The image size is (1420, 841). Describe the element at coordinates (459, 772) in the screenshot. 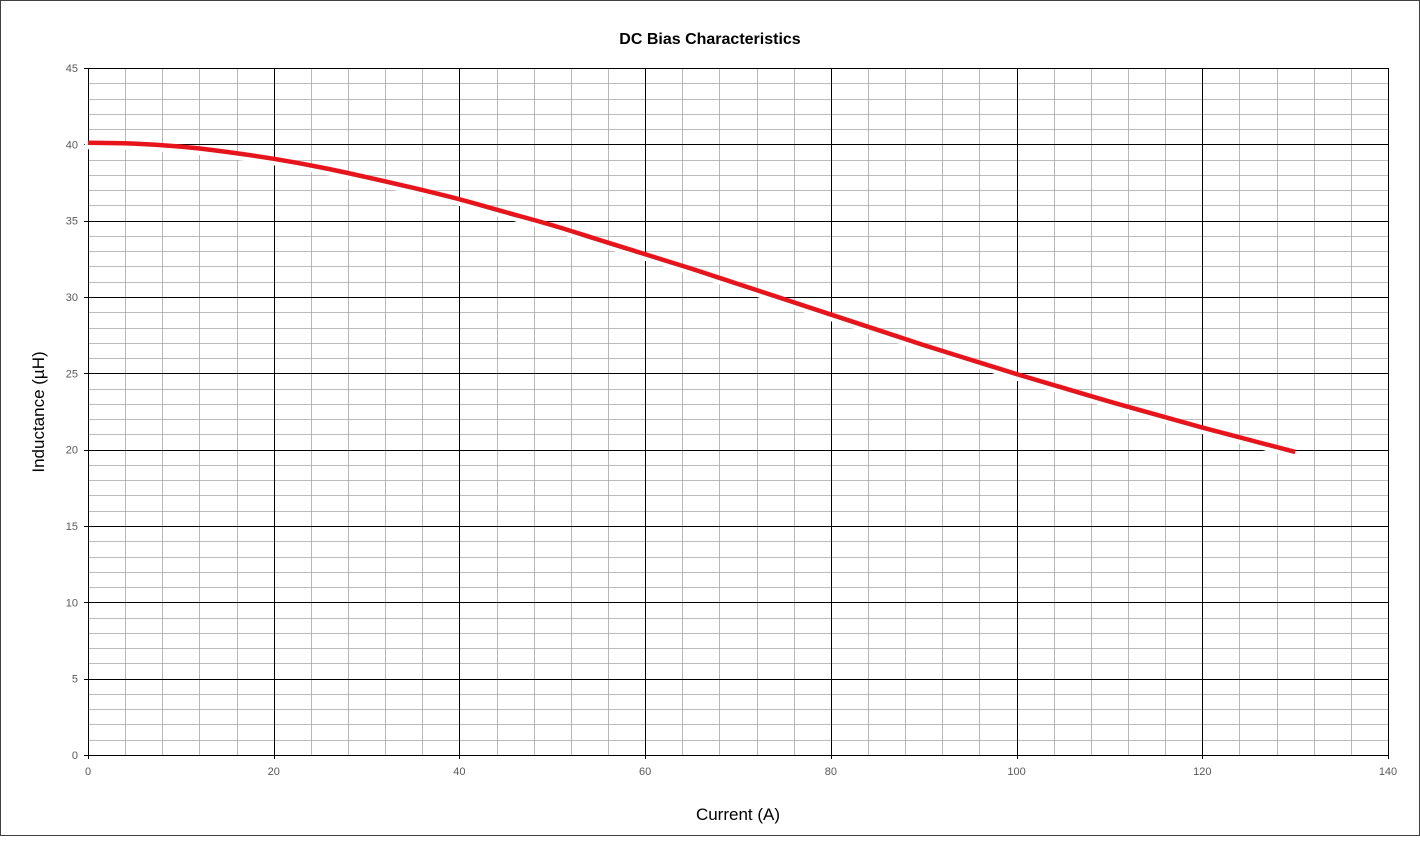

I see `x-tick-label: 40` at that location.